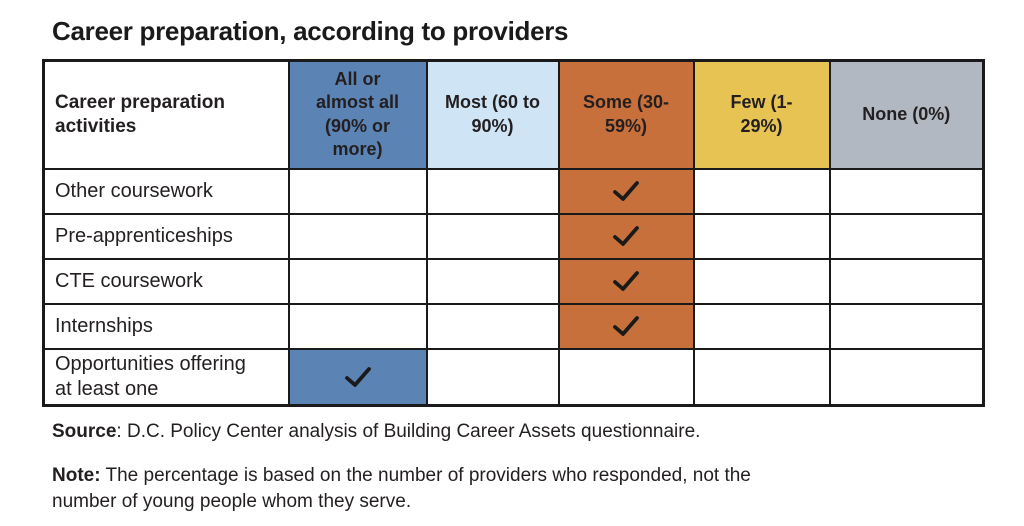 The height and width of the screenshot is (526, 1024). What do you see at coordinates (166, 191) in the screenshot?
I see `row-label: Other coursework` at bounding box center [166, 191].